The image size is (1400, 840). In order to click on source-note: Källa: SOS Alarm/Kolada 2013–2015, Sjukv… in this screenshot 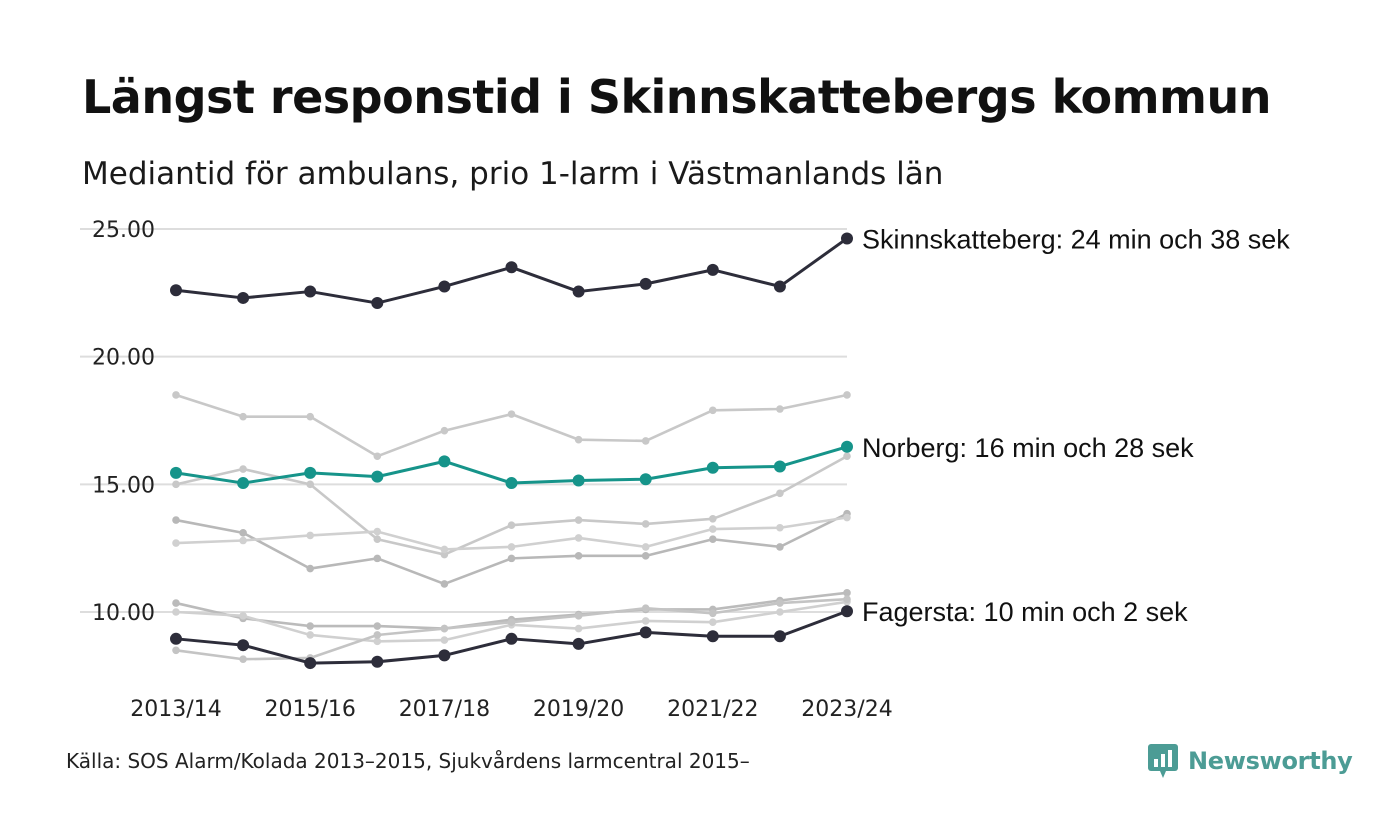, I will do `click(408, 761)`.